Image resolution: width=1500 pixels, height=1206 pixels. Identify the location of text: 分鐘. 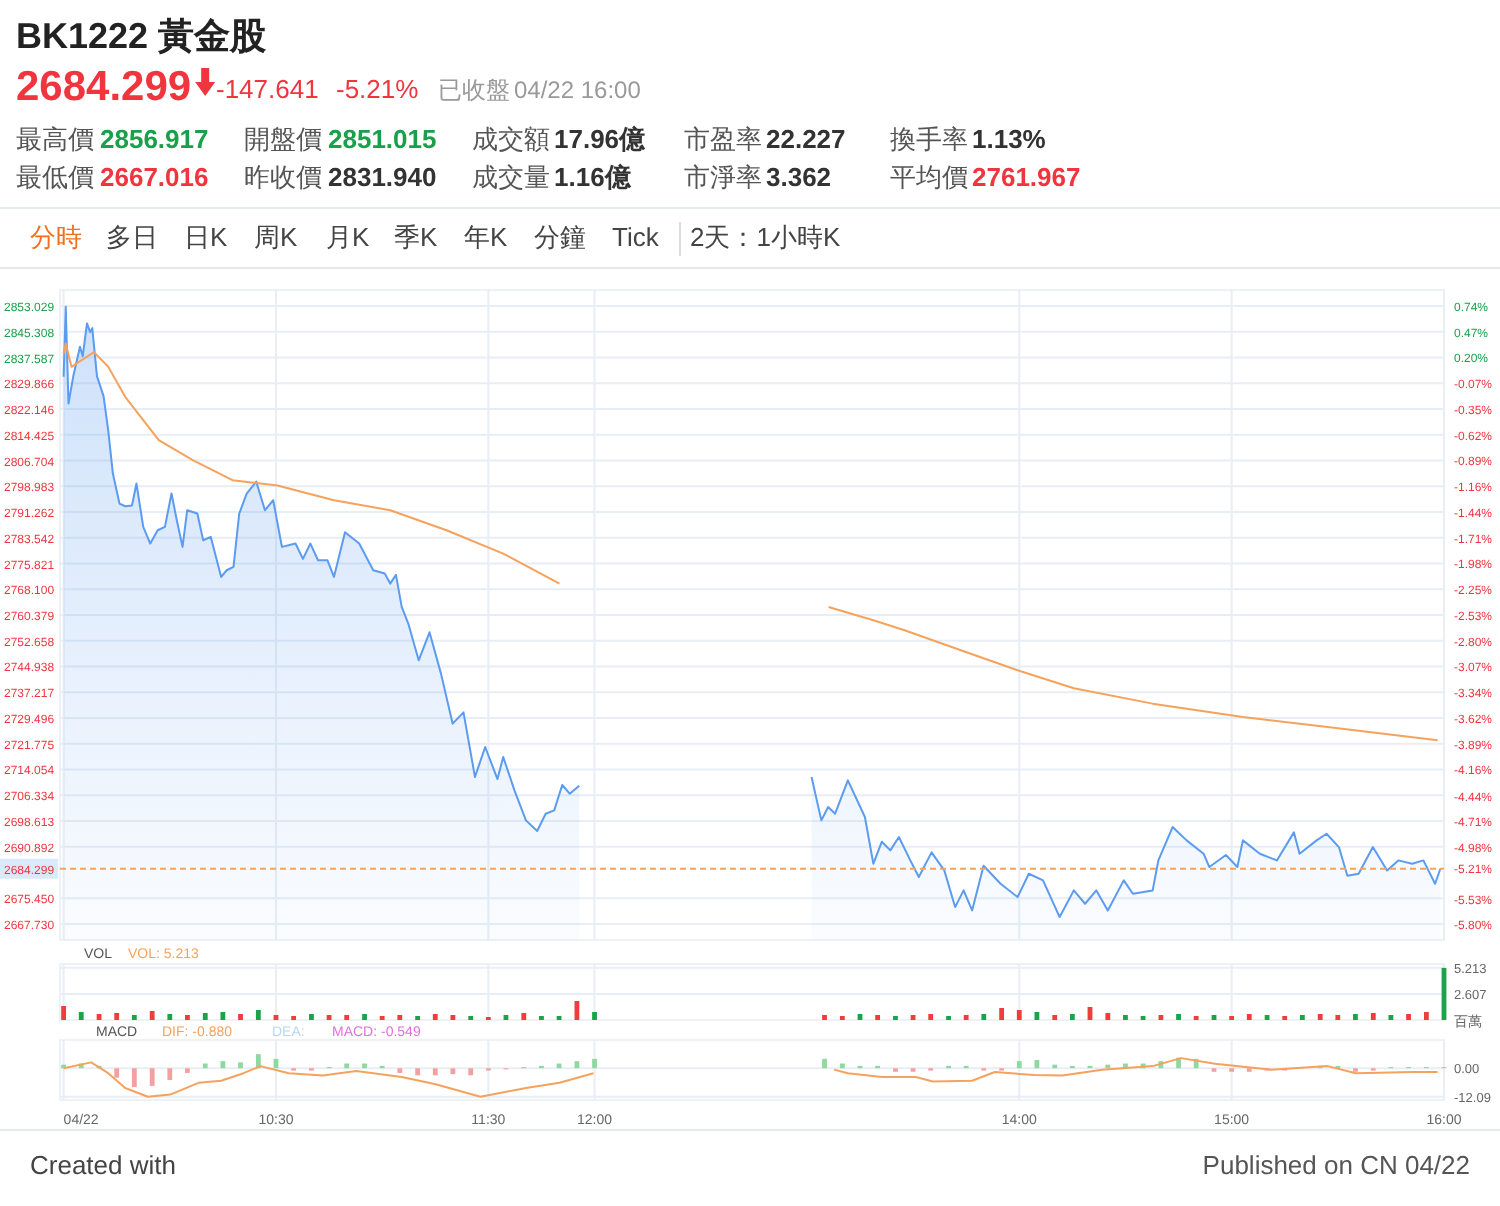
(560, 237).